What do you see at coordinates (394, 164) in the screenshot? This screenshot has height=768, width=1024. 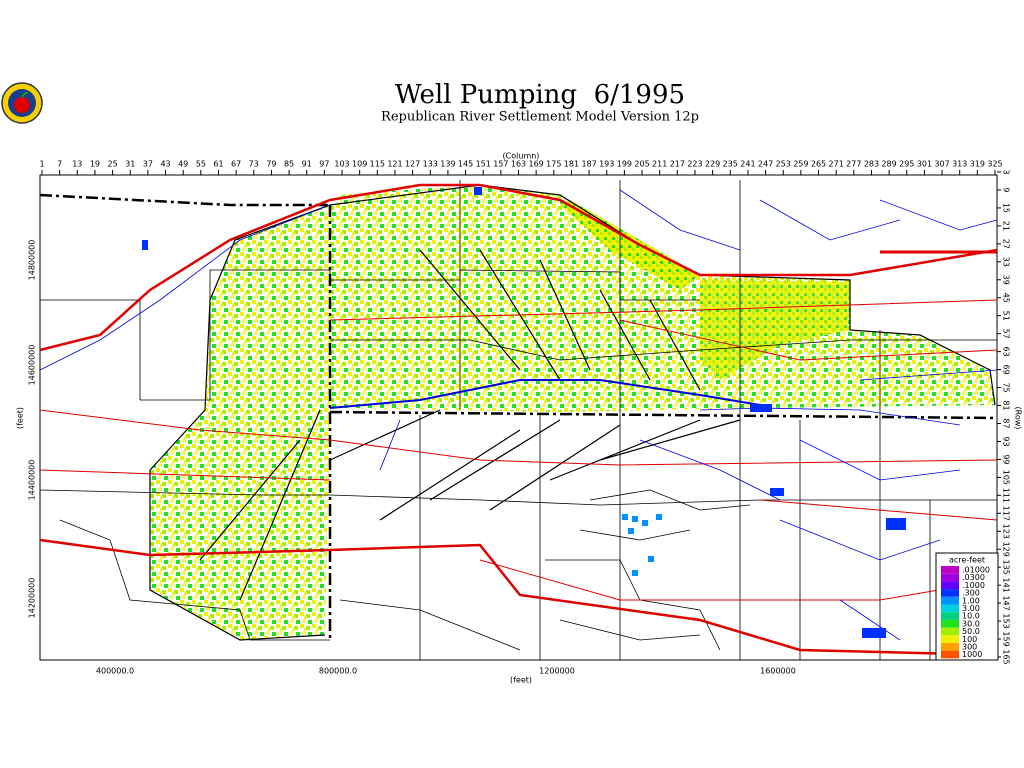 I see `column-tick-label: 121` at bounding box center [394, 164].